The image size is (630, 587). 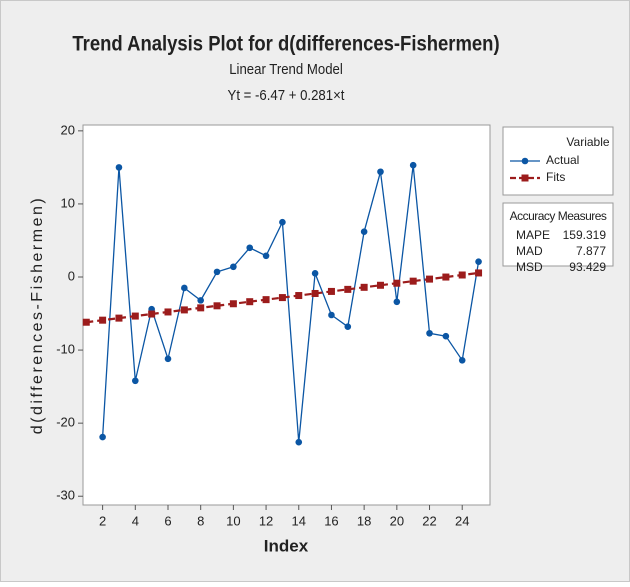 What do you see at coordinates (331, 520) in the screenshot?
I see `x-tick-label: 16` at bounding box center [331, 520].